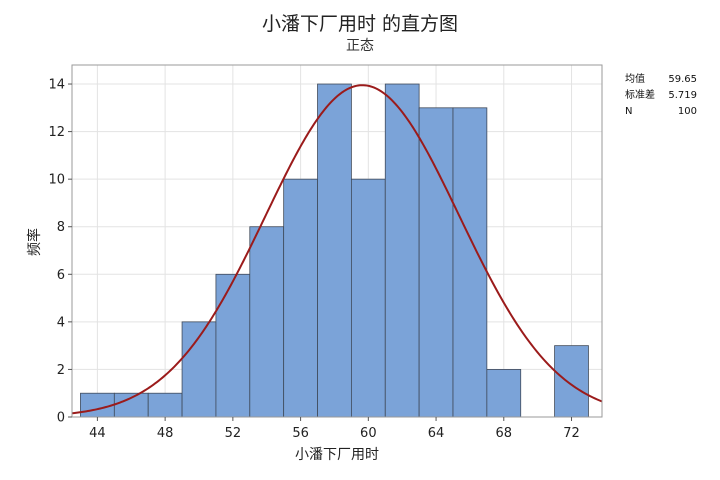 The width and height of the screenshot is (720, 480). I want to click on stats-legend: 均值 59.65 标准差 5.719 N 100, so click(661, 96).